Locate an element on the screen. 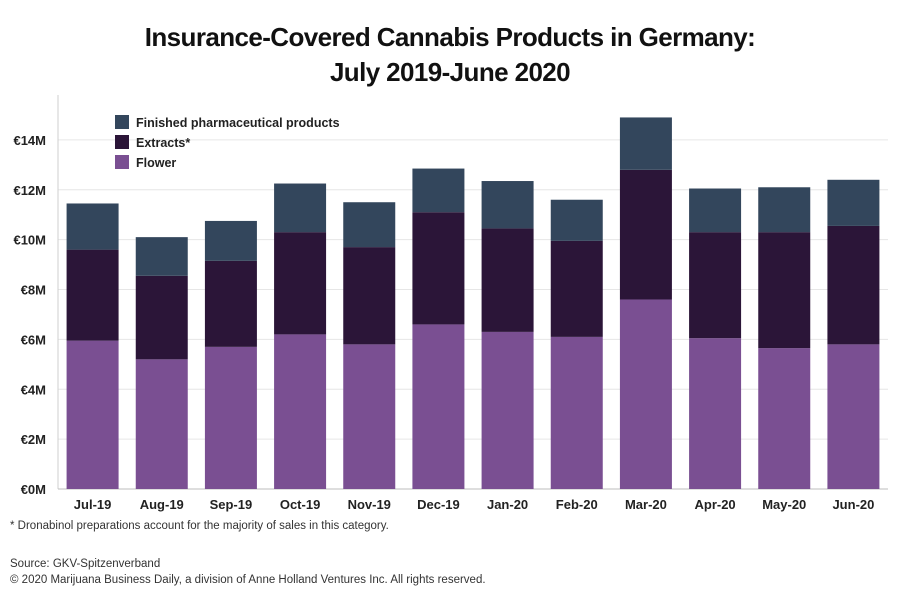 This screenshot has height=600, width=900. y-tick-label: €8M is located at coordinates (33, 290).